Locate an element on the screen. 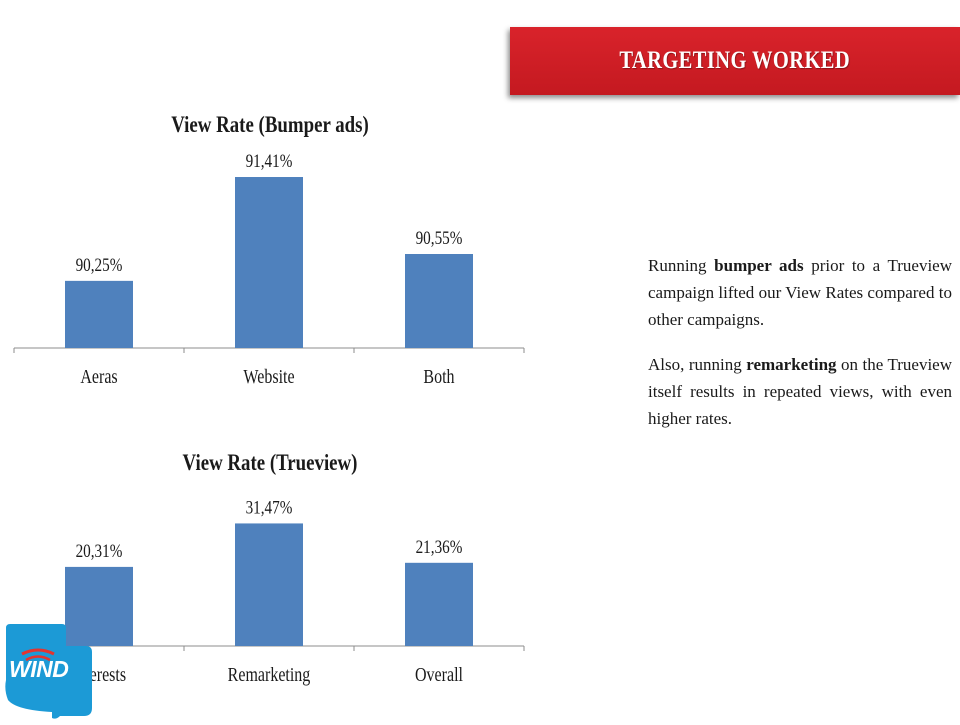 The image size is (960, 725). x-tick-label: Website is located at coordinates (268, 376).